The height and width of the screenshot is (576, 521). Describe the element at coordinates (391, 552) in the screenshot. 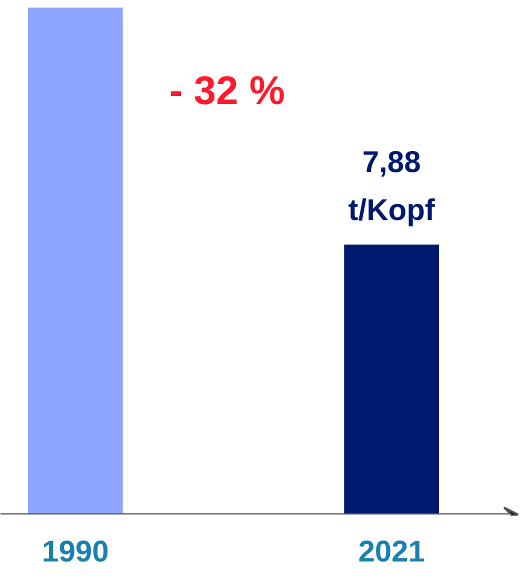

I see `x-tick-label: 2021` at that location.